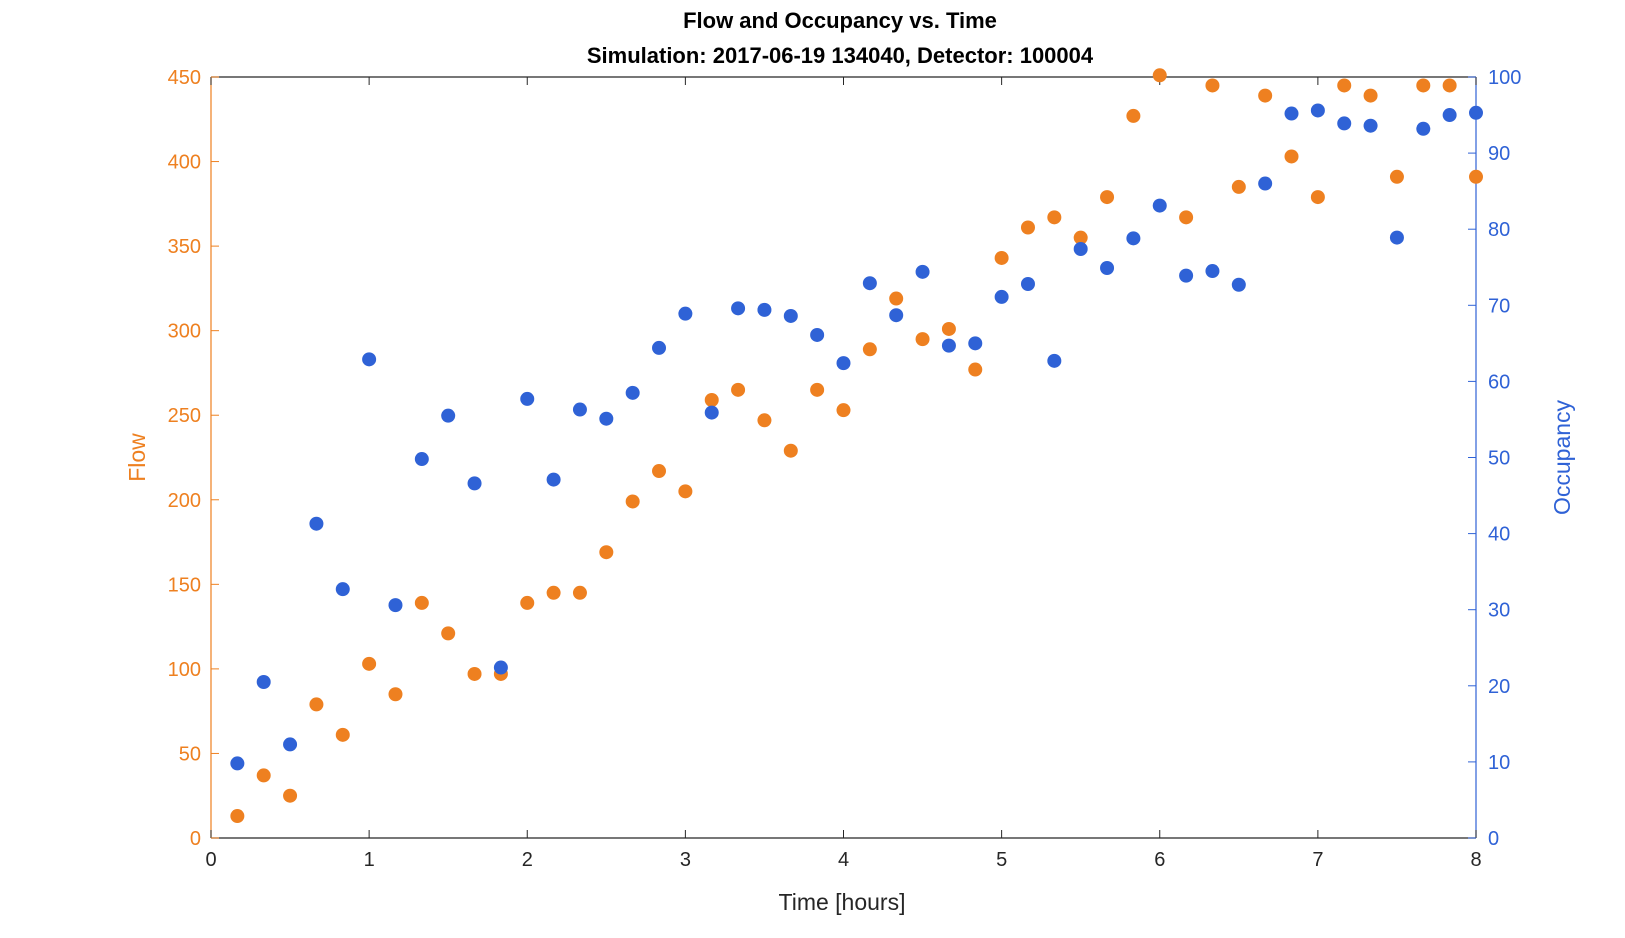 The image size is (1625, 938). I want to click on y-left-tick-label: 300, so click(184, 332).